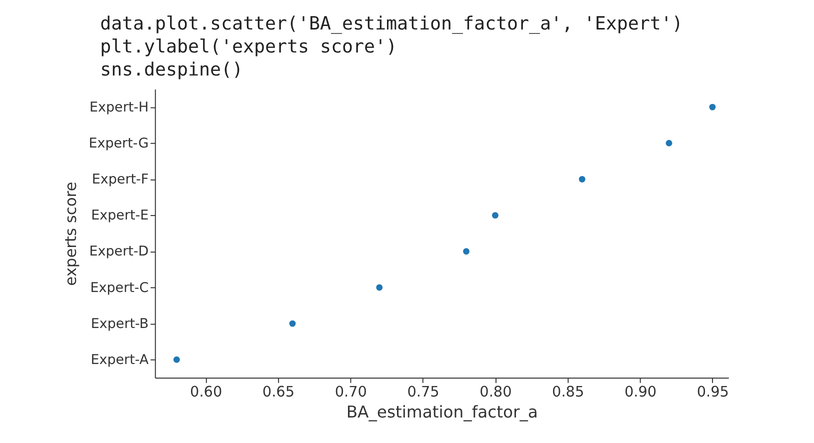  I want to click on text: plt.ylabel('experts score'), so click(248, 47).